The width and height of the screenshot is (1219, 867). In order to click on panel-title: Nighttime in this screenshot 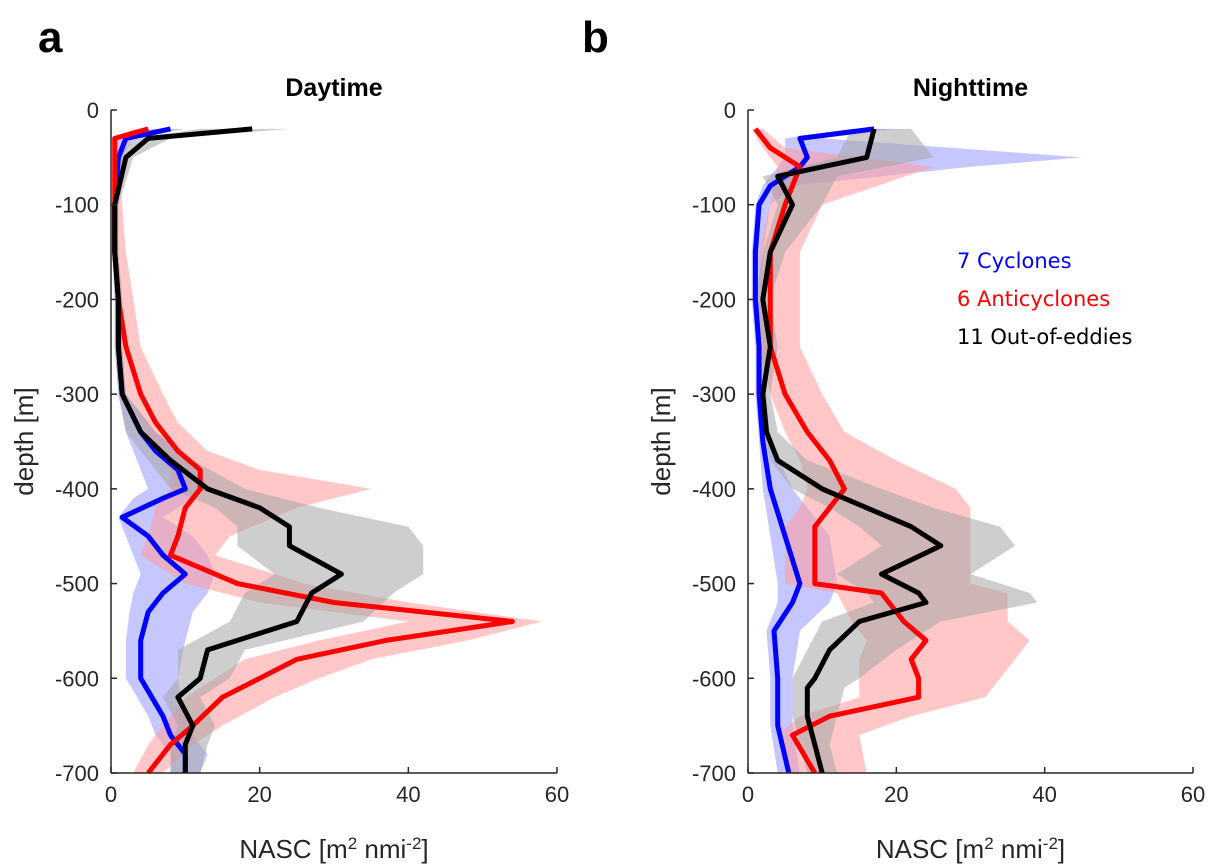, I will do `click(970, 88)`.